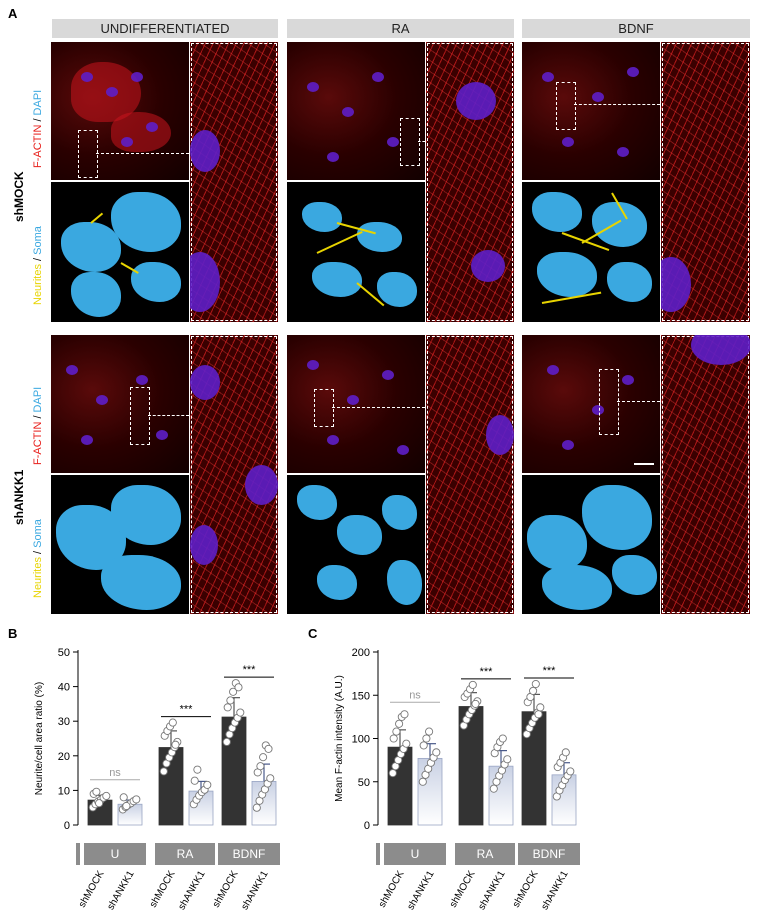 This screenshot has height=919, width=761. I want to click on y-tick-label: 200, so click(361, 653).